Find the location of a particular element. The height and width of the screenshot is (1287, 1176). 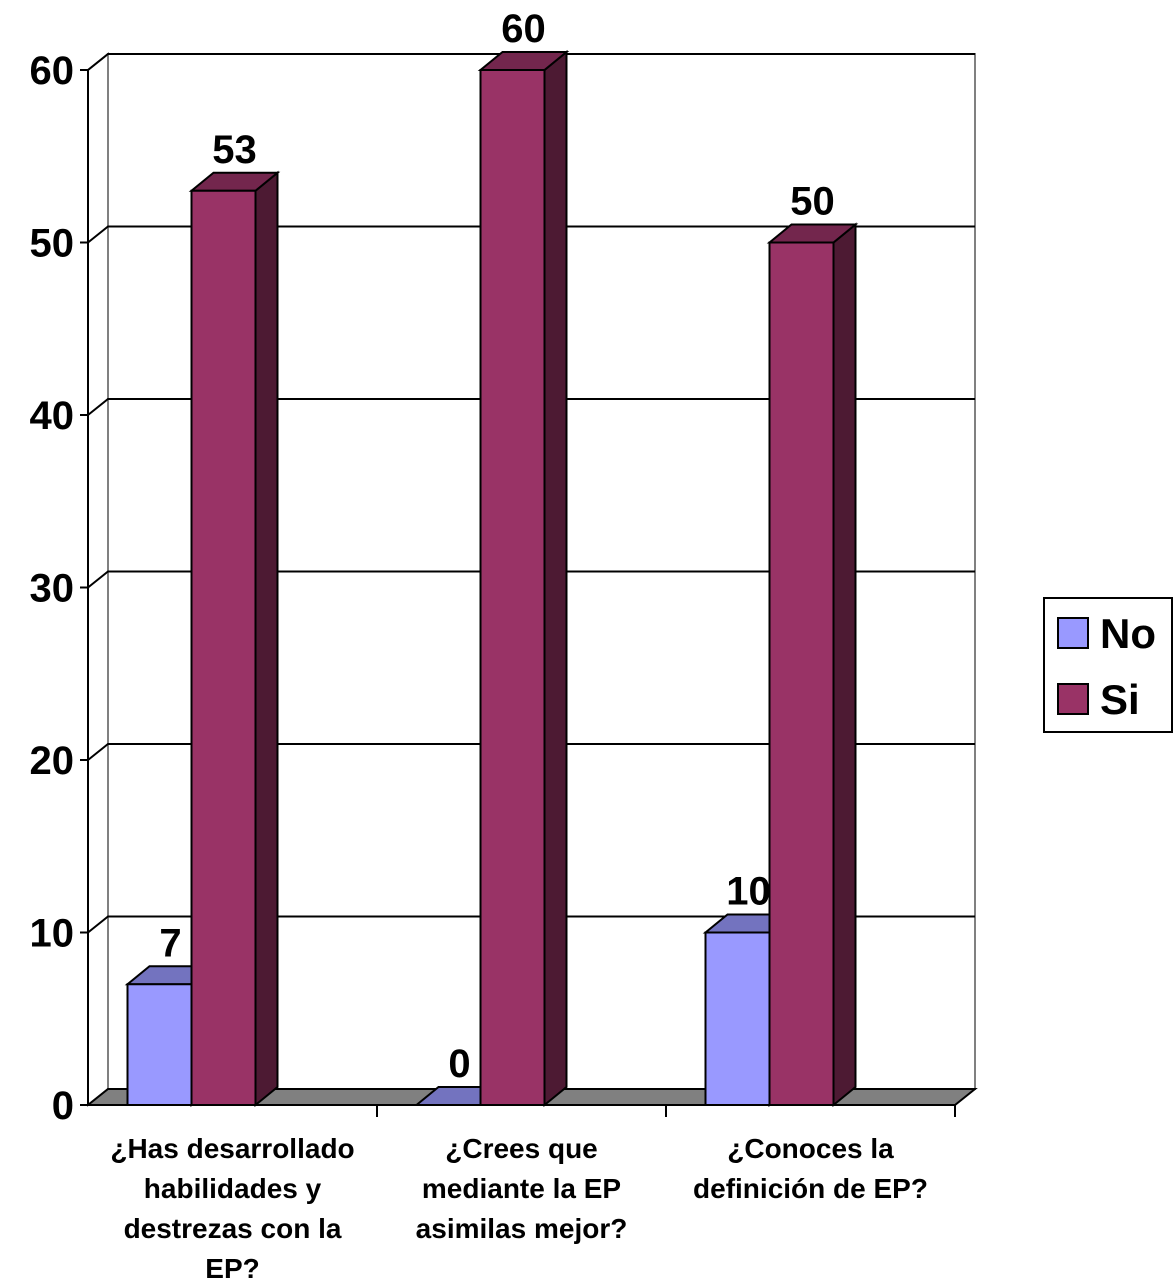

data-label: 50 is located at coordinates (812, 202).